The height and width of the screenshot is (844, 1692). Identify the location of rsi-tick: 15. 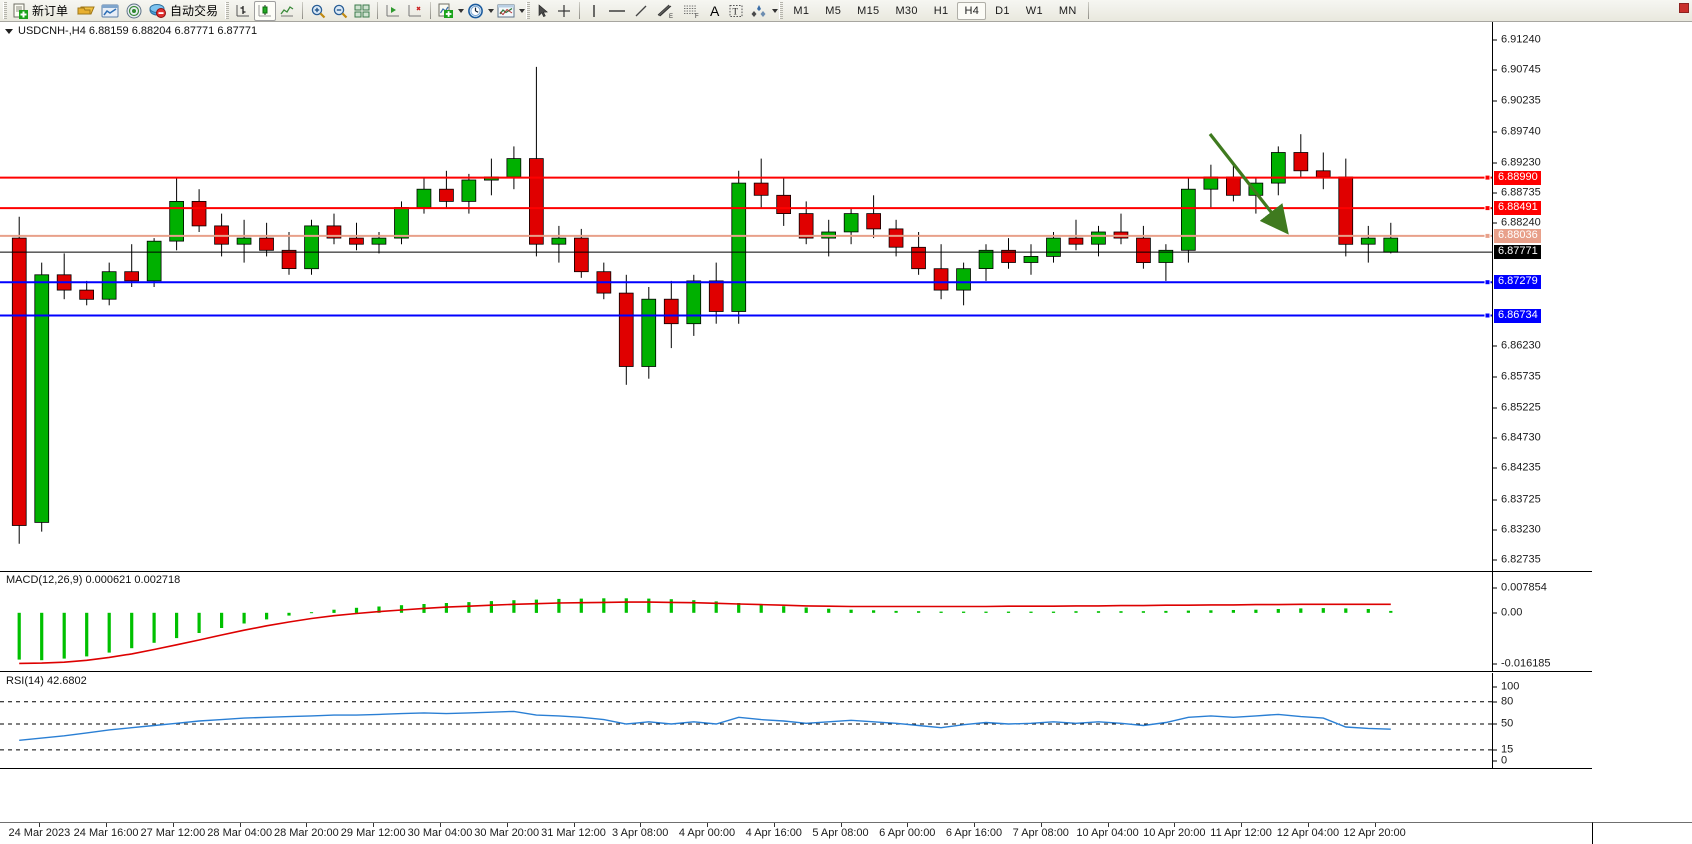
(1503, 749).